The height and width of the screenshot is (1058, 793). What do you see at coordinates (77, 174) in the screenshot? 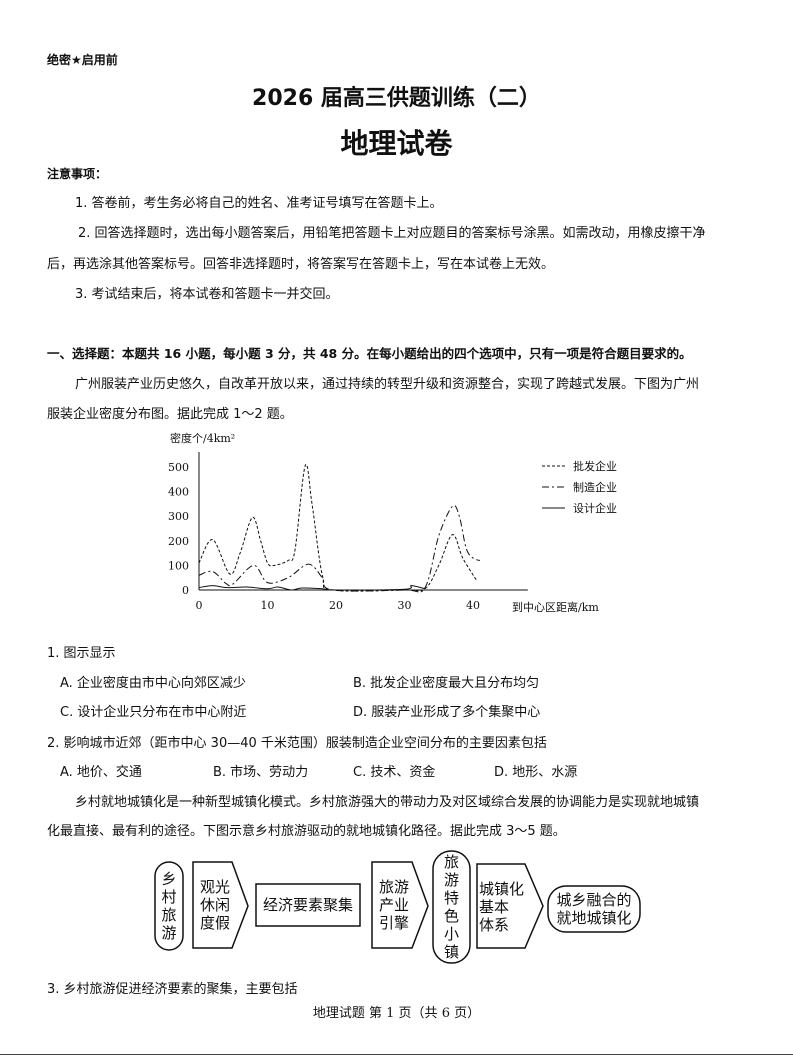
I see `notice-heading: 注意事项：` at bounding box center [77, 174].